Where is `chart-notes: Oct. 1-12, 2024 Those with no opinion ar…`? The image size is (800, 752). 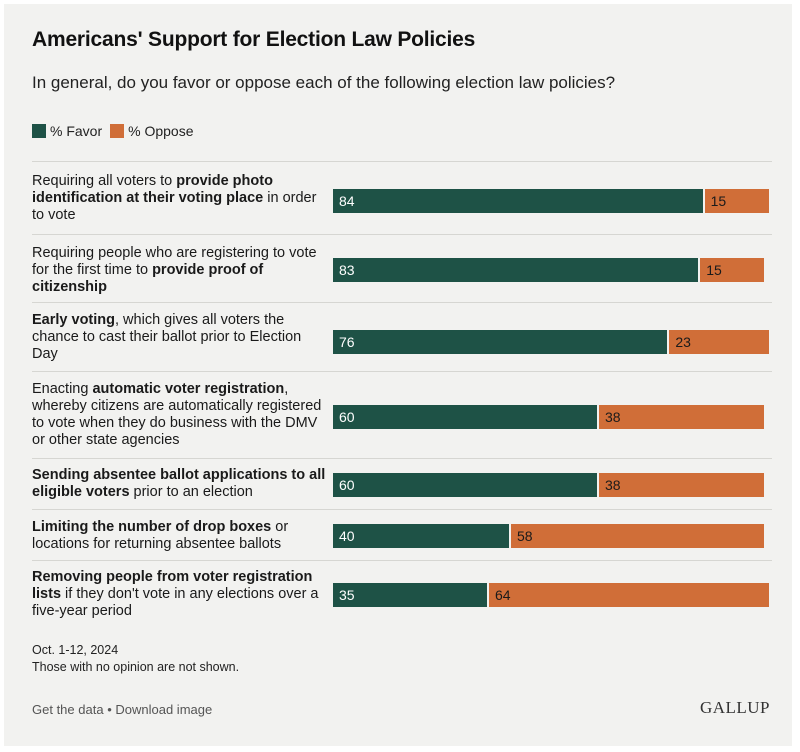
chart-notes: Oct. 1-12, 2024 Those with no opinion ar… is located at coordinates (135, 659).